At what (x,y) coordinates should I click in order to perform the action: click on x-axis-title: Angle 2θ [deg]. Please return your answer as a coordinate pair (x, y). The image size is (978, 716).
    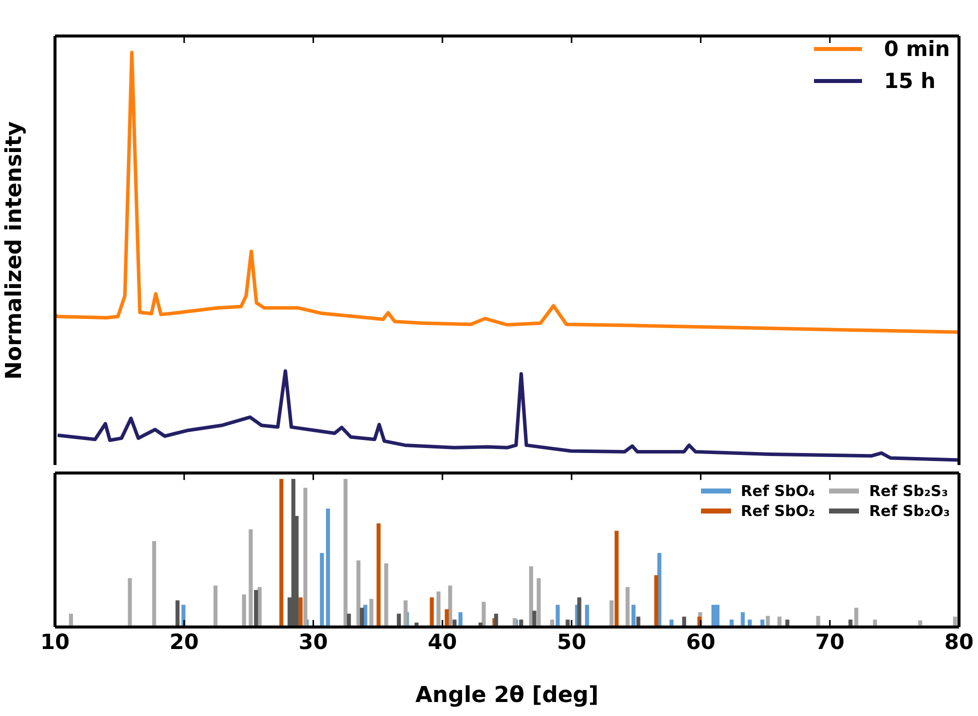
    Looking at the image, I should click on (507, 695).